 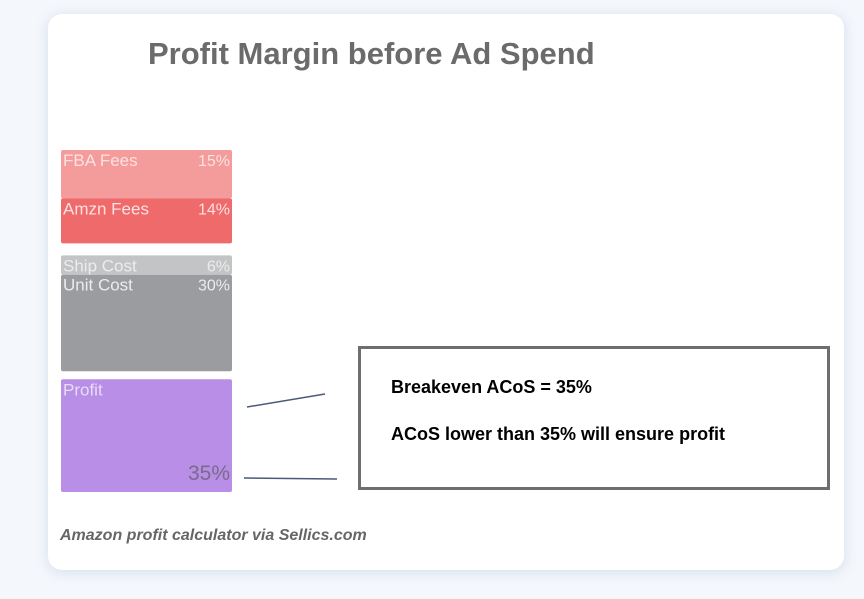 I want to click on annotation: Breakeven ACoS = 35%, so click(x=491, y=387).